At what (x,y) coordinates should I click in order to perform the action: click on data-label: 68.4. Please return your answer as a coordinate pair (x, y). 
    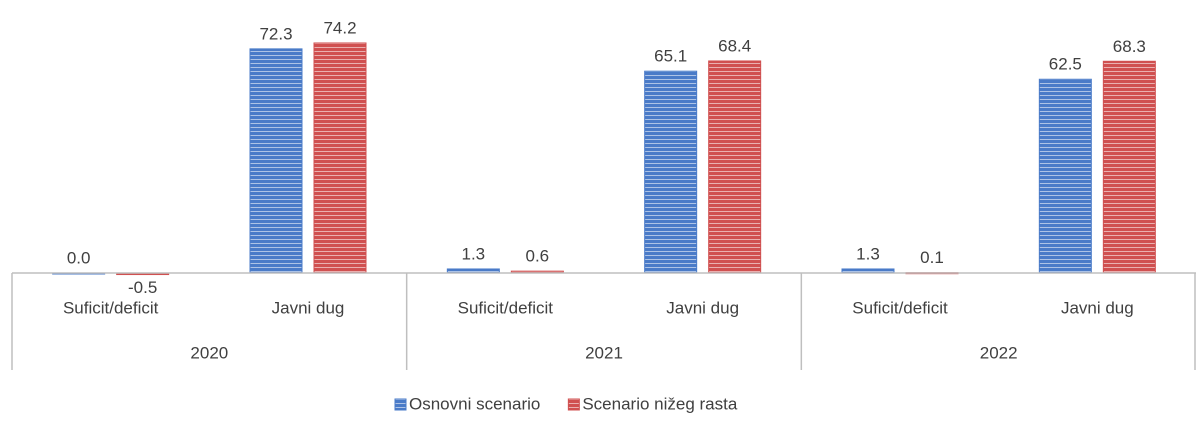
    Looking at the image, I should click on (734, 45).